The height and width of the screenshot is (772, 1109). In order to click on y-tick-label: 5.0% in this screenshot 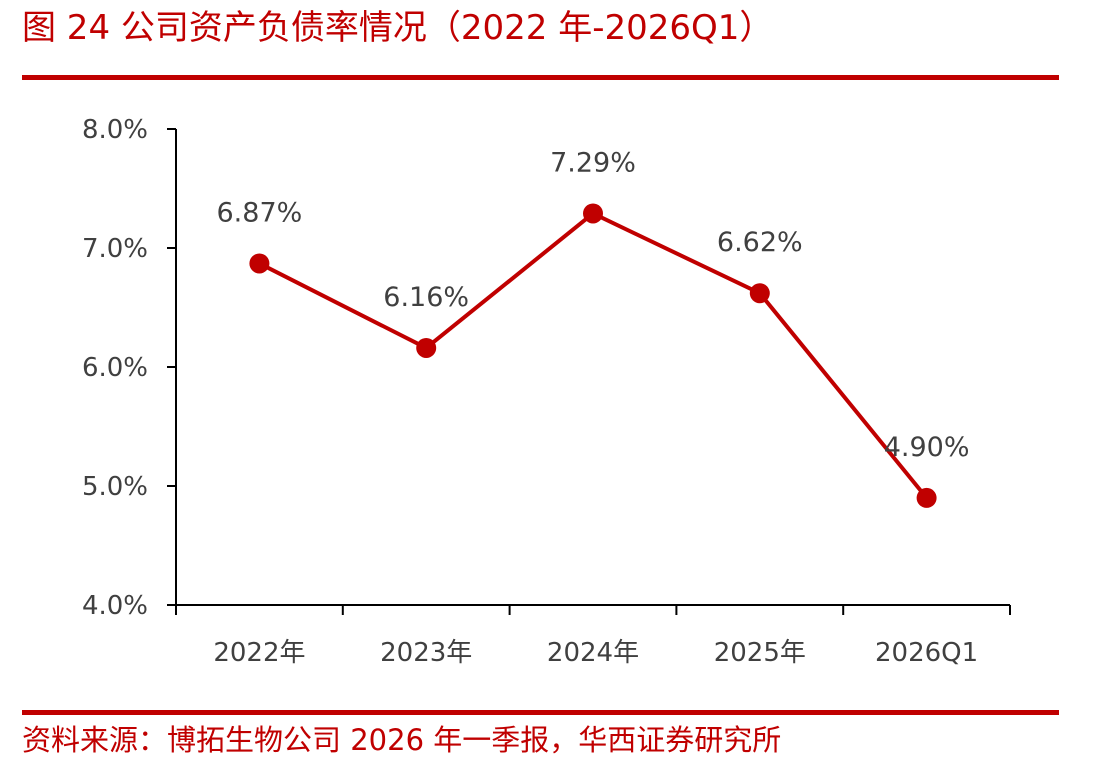, I will do `click(115, 487)`.